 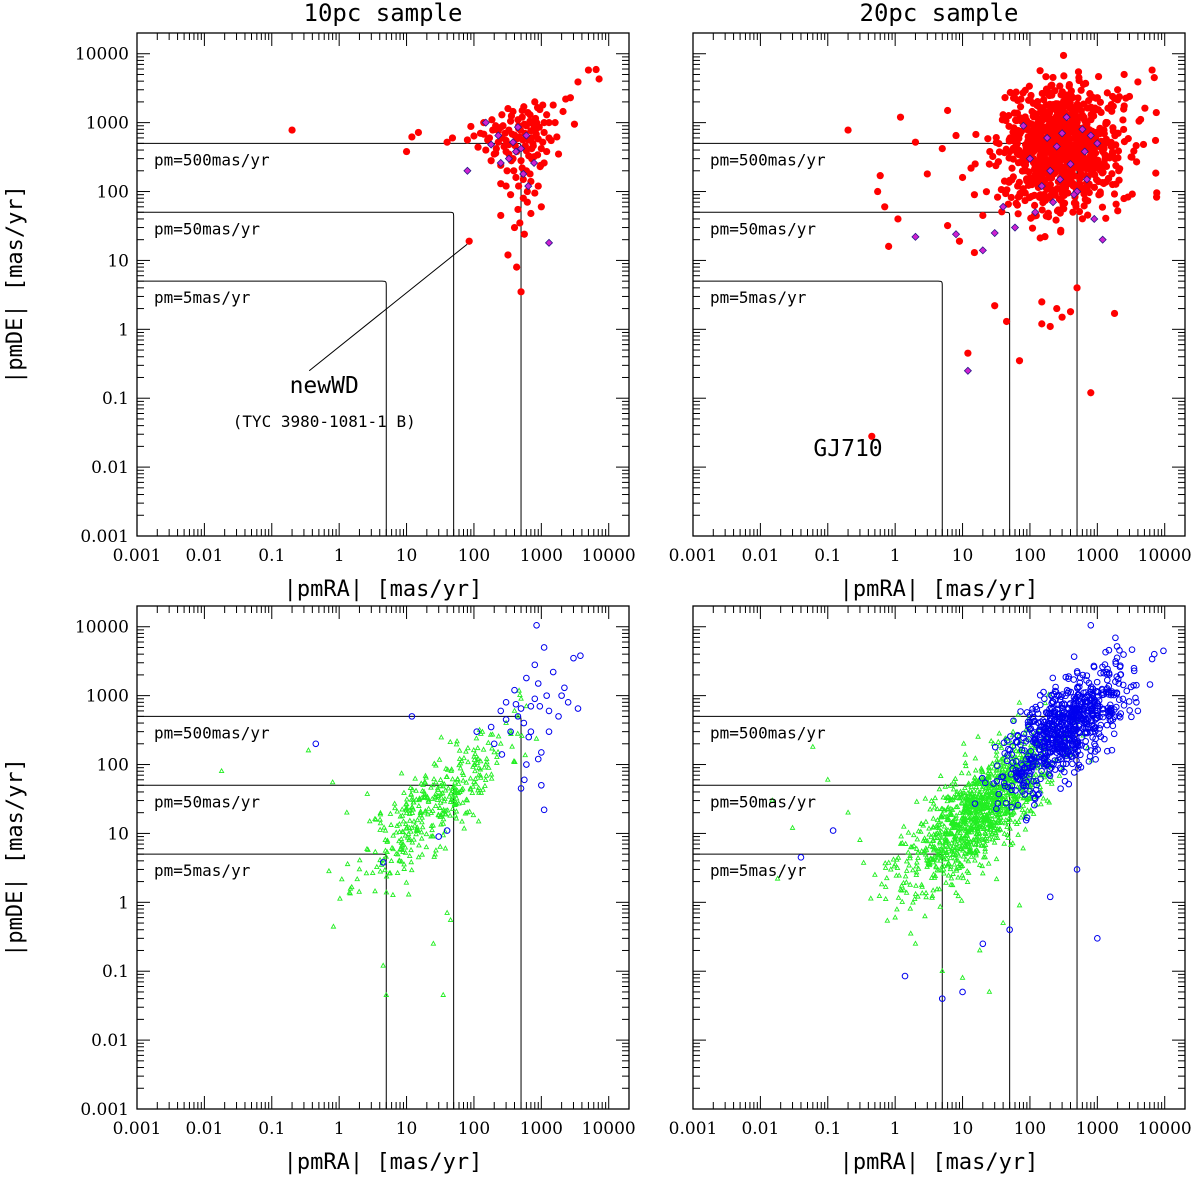 What do you see at coordinates (609, 1129) in the screenshot?
I see `x-tick-label: 10000` at bounding box center [609, 1129].